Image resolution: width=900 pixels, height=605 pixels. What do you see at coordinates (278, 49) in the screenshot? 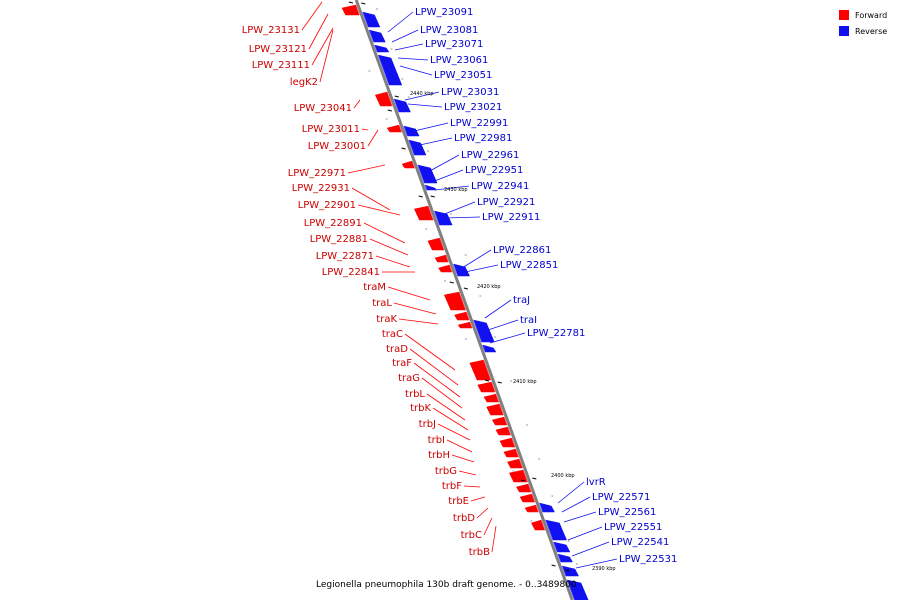
I see `forward-gene-label: LPW_23121` at bounding box center [278, 49].